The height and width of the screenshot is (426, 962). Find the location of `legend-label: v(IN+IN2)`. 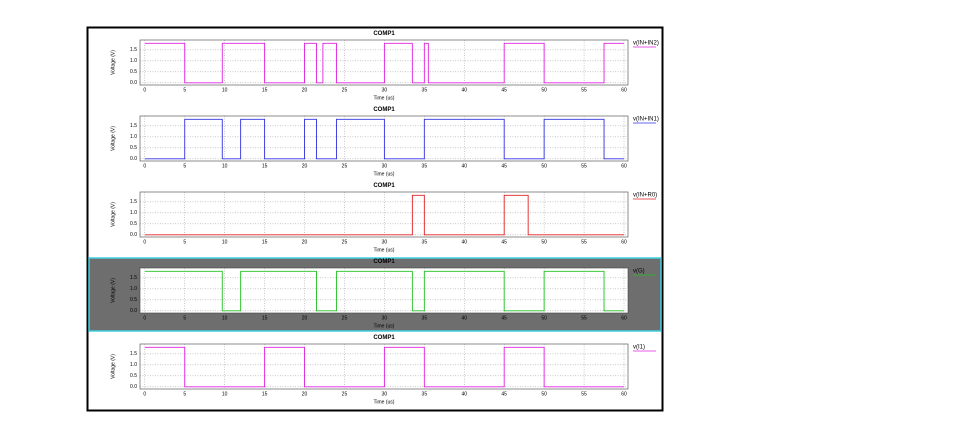

legend-label: v(IN+IN2) is located at coordinates (646, 44).